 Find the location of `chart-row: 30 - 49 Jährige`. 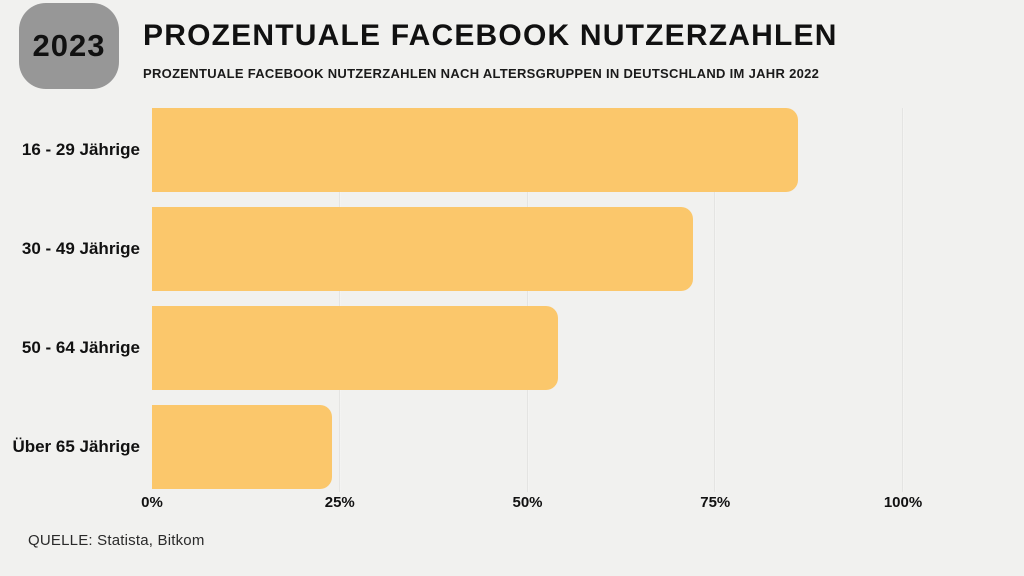

chart-row: 30 - 49 Jährige is located at coordinates (512, 249).